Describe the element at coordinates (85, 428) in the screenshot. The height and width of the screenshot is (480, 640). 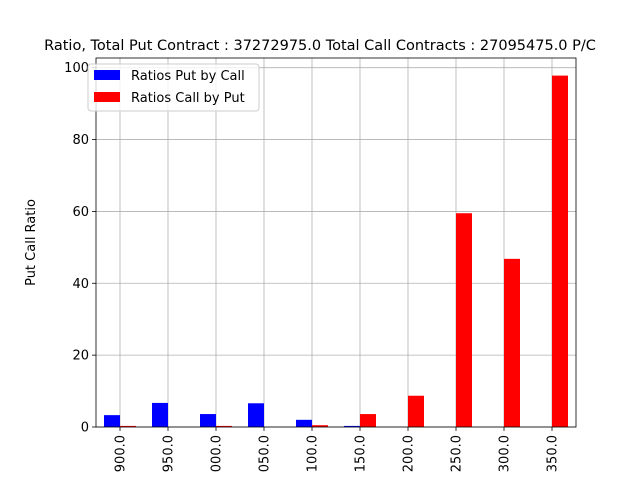
I see `y-tick-label: 0` at that location.